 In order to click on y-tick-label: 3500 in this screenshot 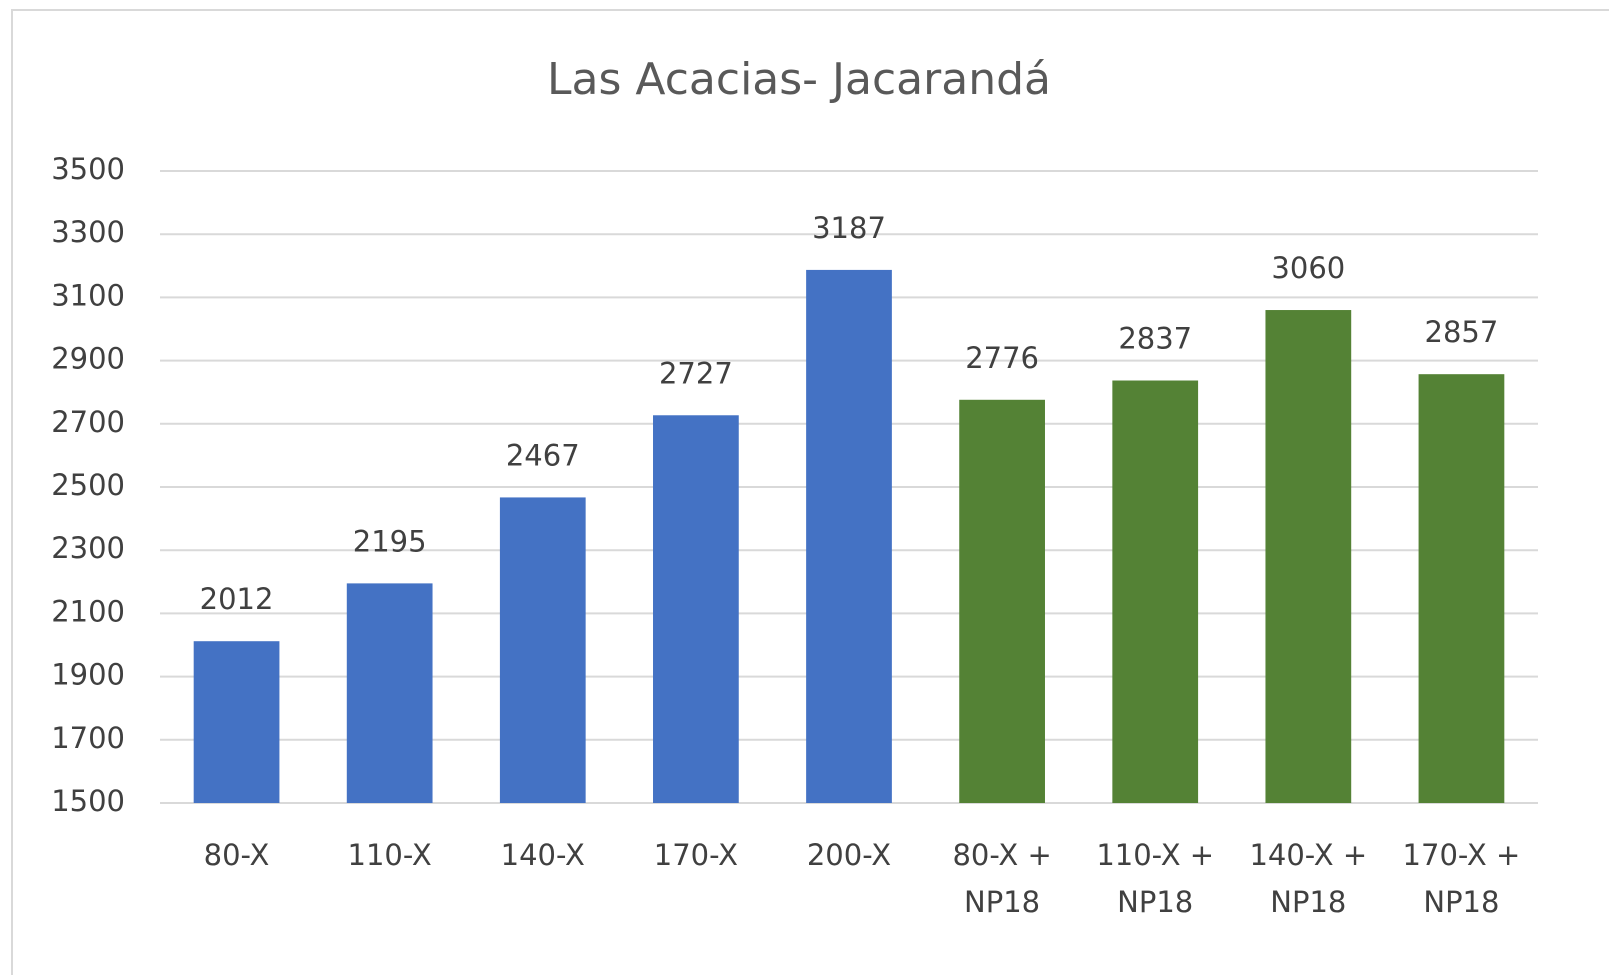, I will do `click(88, 169)`.